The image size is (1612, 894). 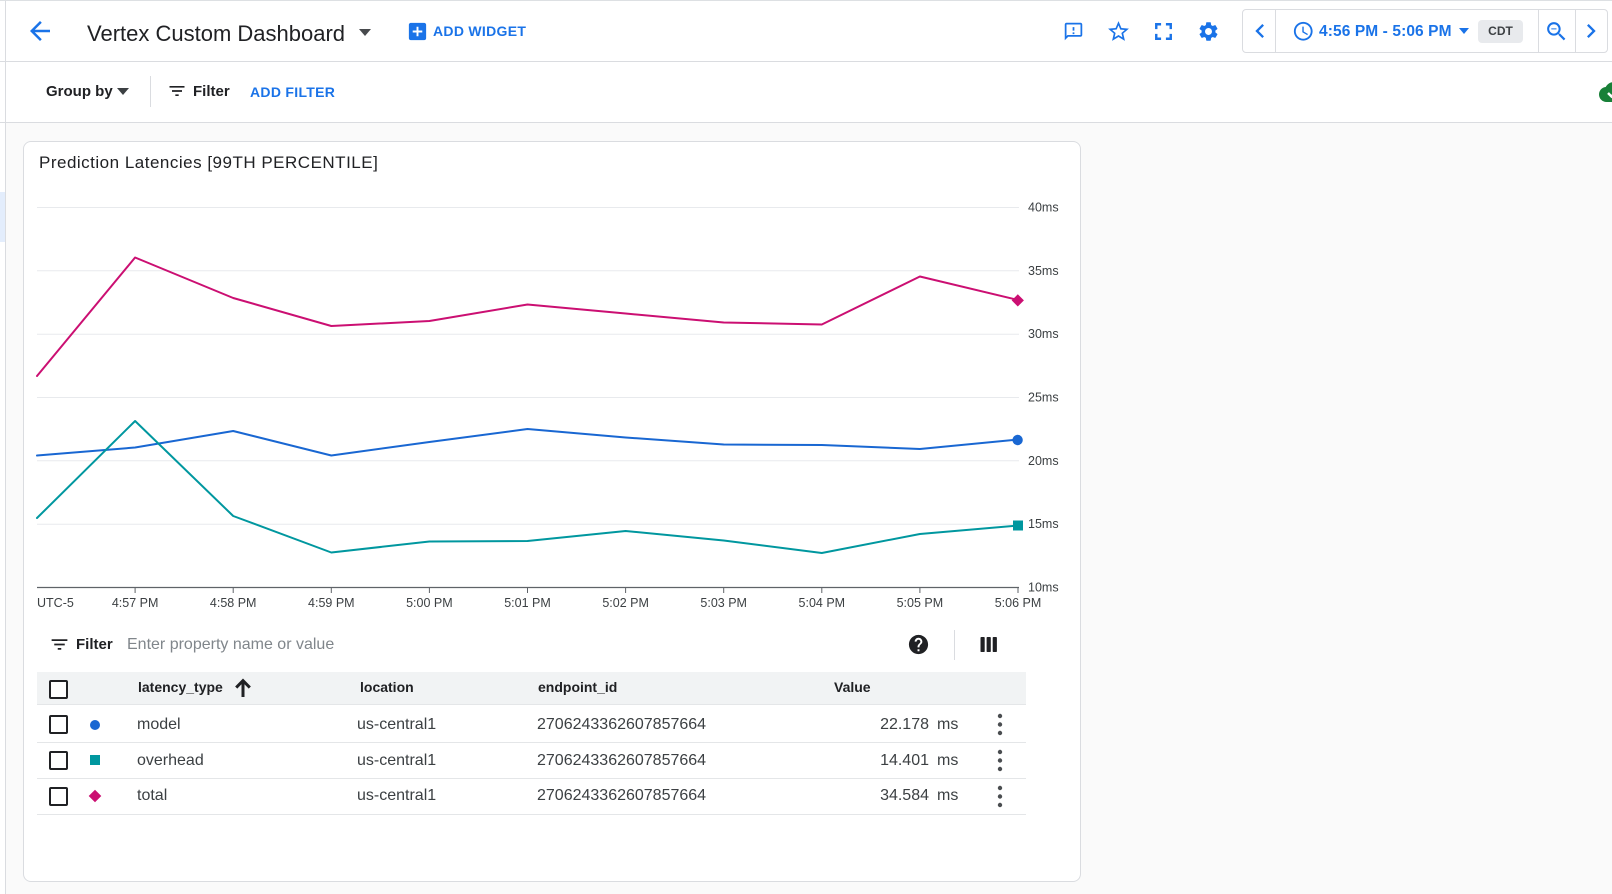 I want to click on svg-text: 4:57 PM, so click(x=135, y=603).